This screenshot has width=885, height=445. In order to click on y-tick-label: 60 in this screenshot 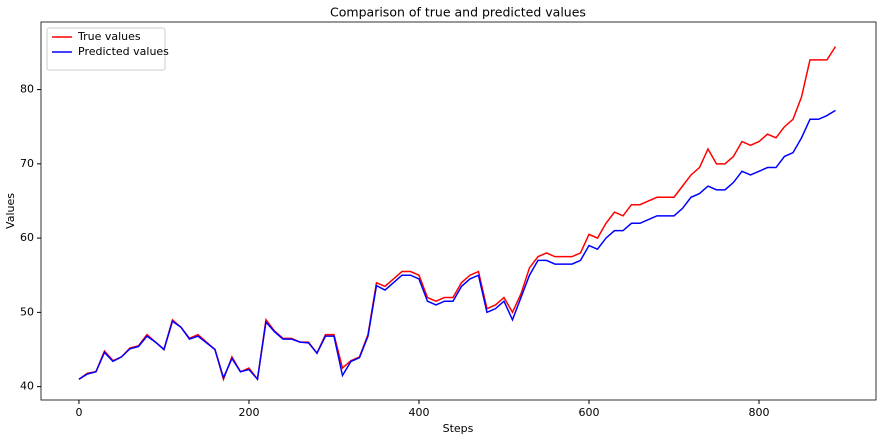, I will do `click(27, 237)`.